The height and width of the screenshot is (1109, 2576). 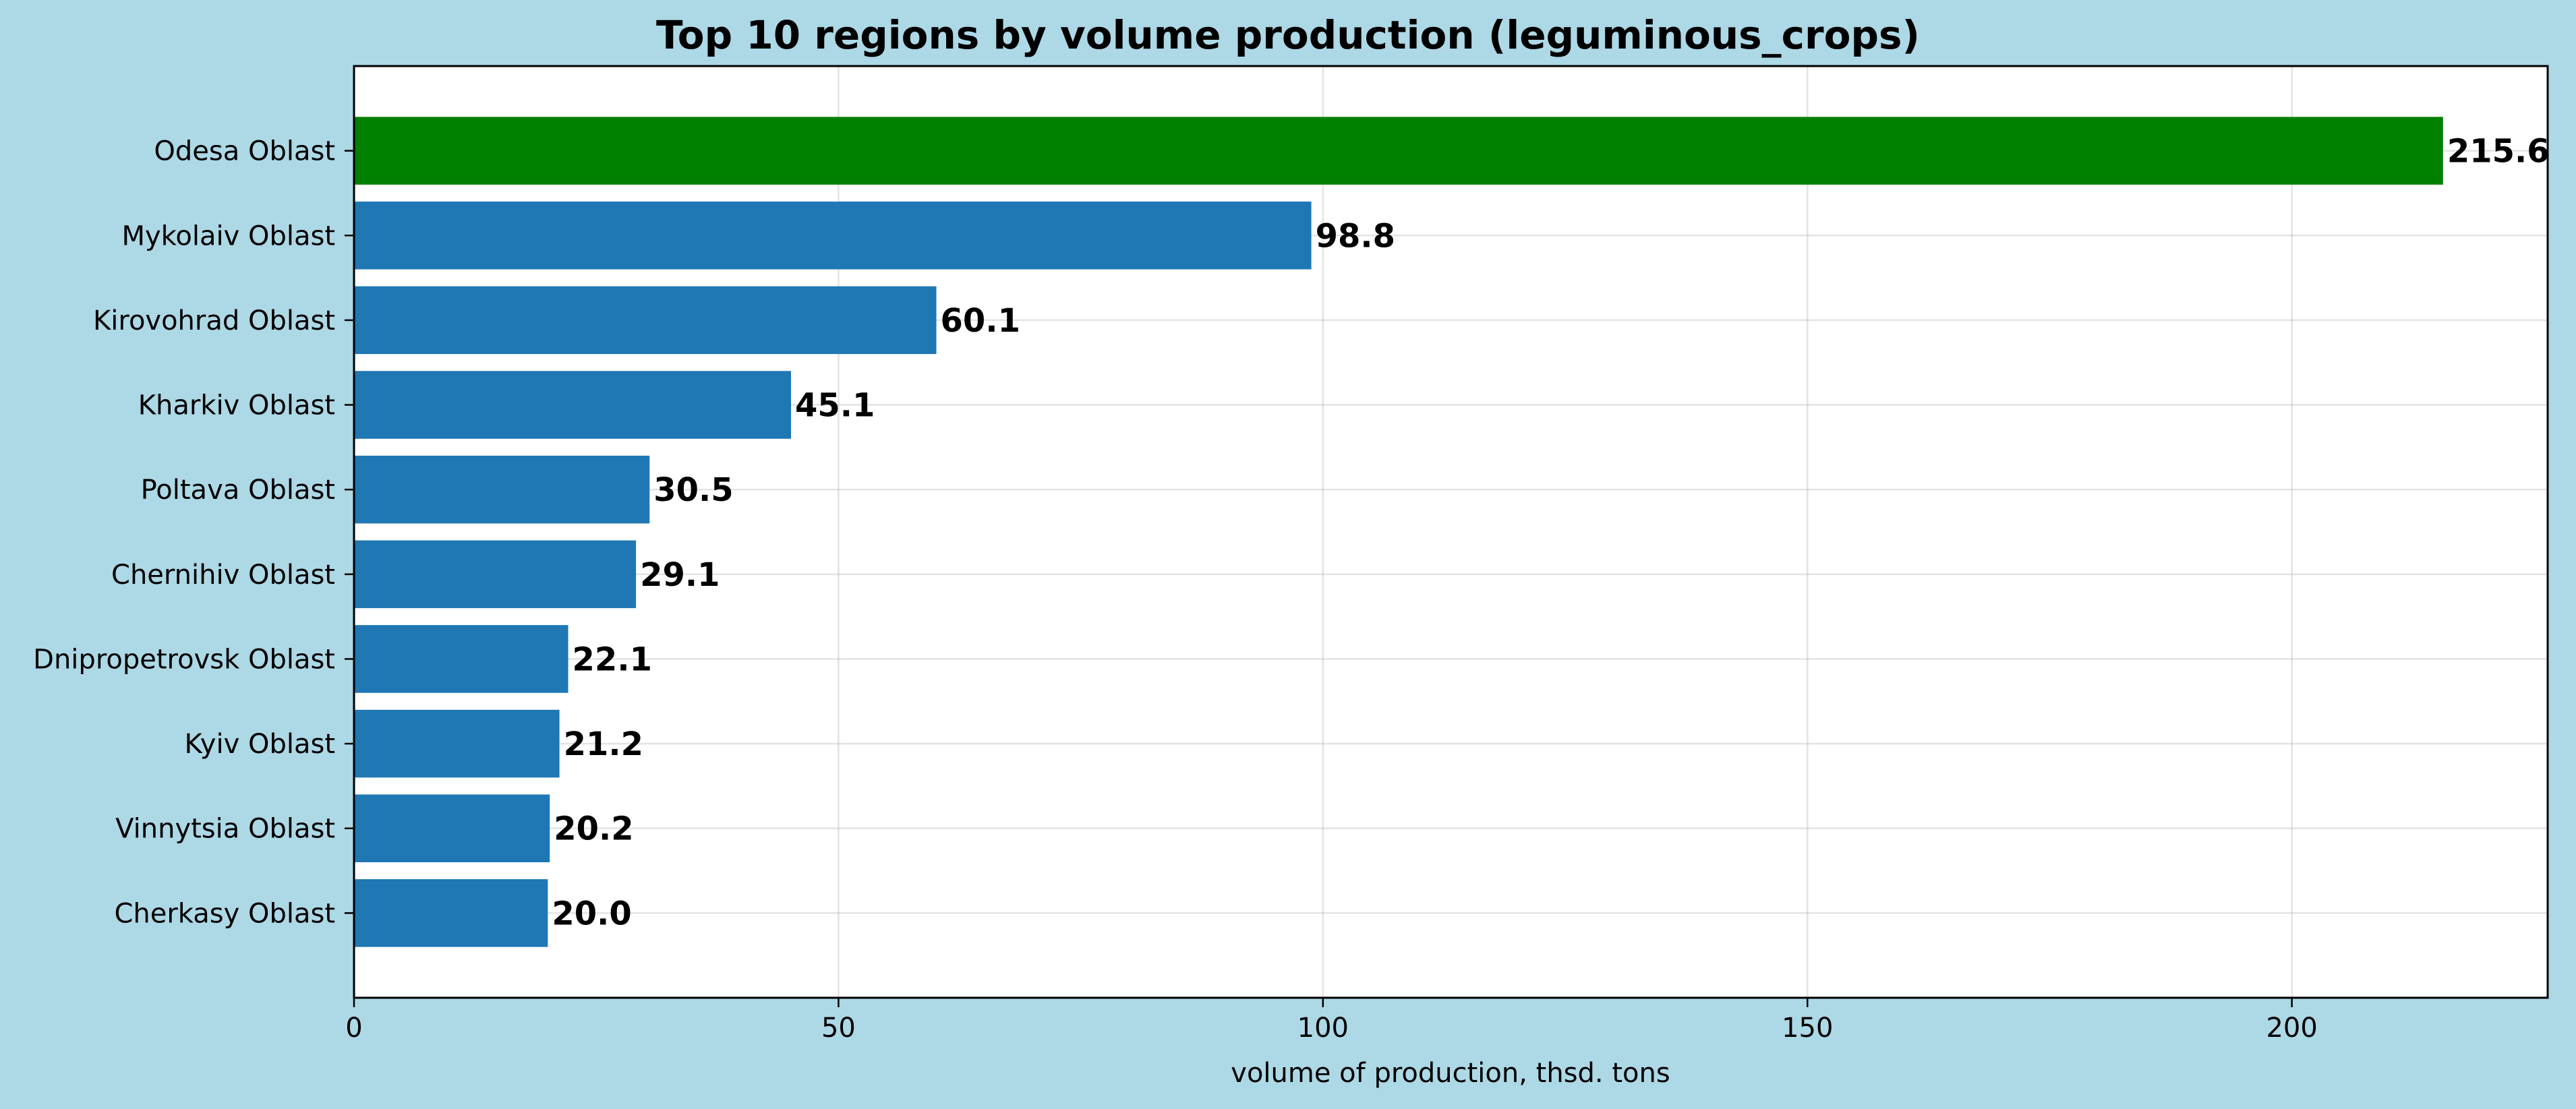 What do you see at coordinates (184, 660) in the screenshot?
I see `y-tick-label: Dnipropetrovsk Oblast` at bounding box center [184, 660].